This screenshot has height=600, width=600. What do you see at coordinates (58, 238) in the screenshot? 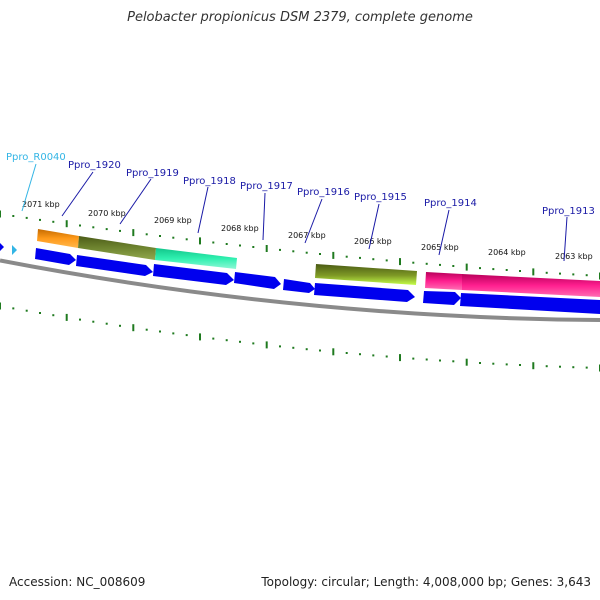
I see `cog-bar-orange` at bounding box center [58, 238].